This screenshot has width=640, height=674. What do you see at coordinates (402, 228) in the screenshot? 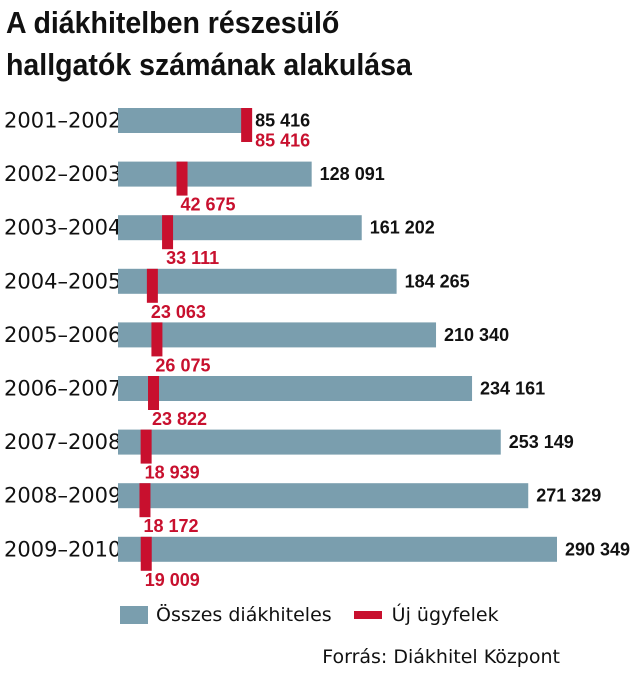
I see `value-label-total: 161 202` at bounding box center [402, 228].